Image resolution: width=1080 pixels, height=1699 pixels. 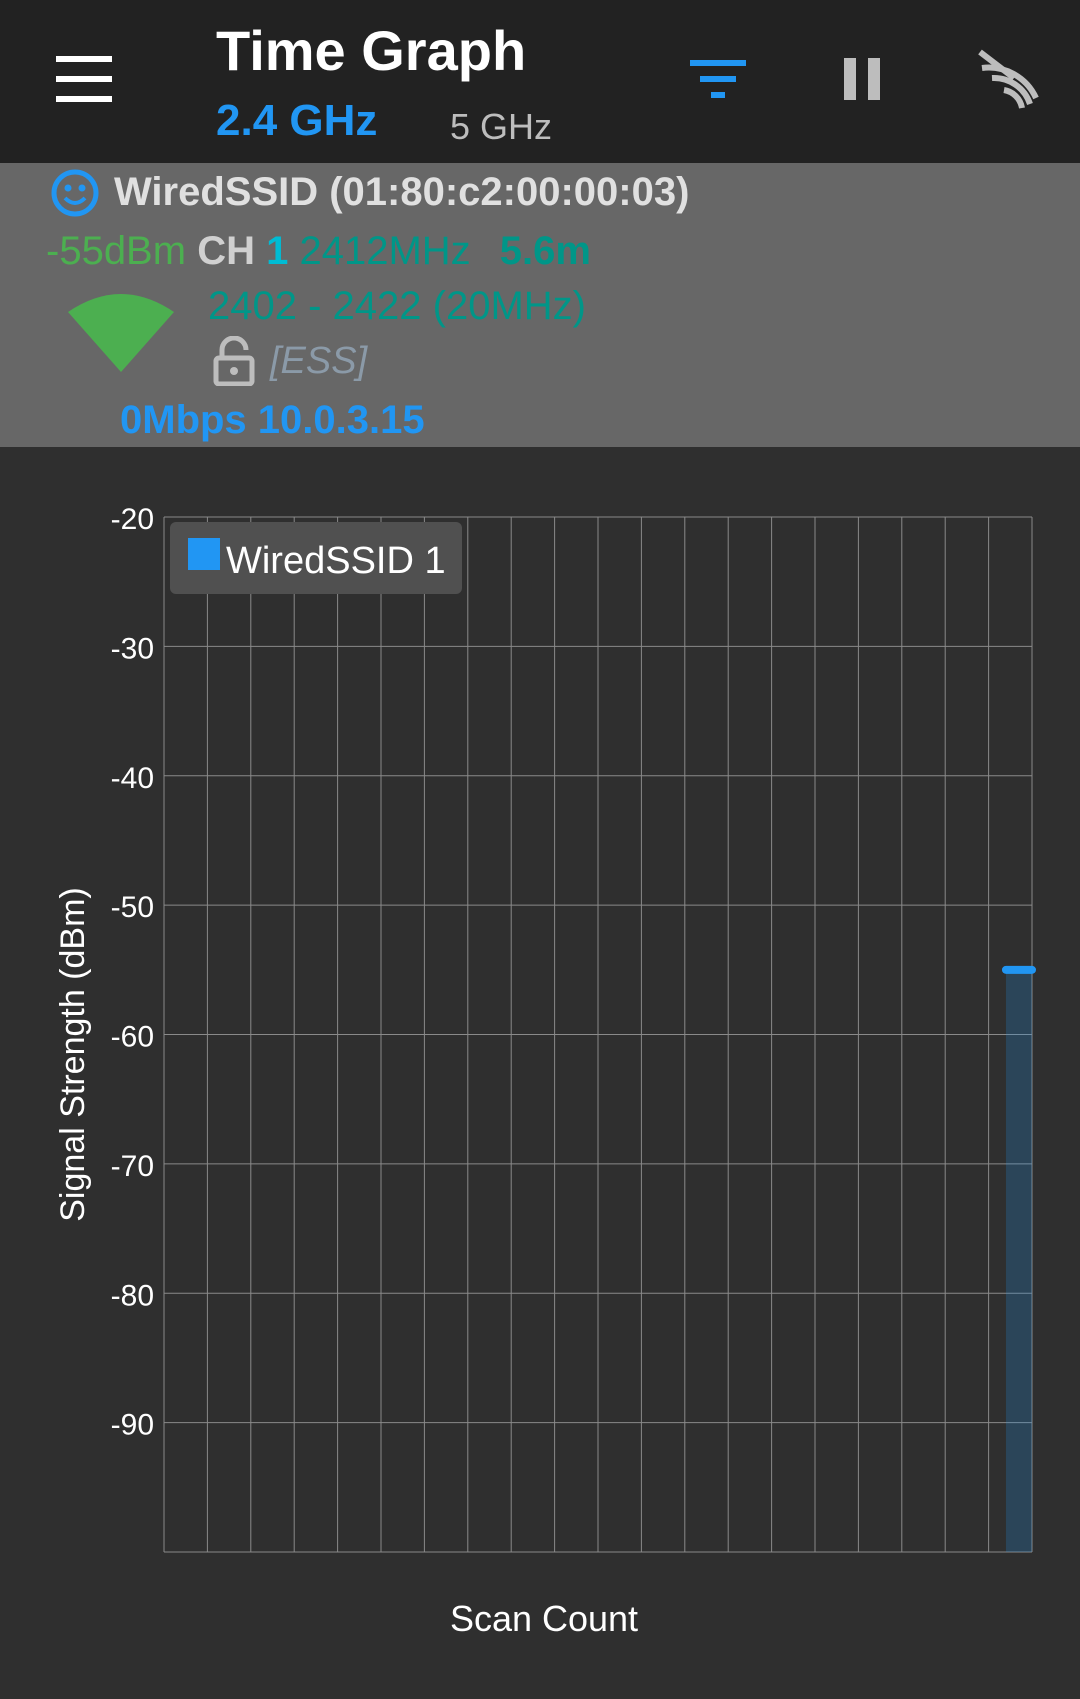 I want to click on ap-signal-level: -55dBm, so click(x=116, y=251).